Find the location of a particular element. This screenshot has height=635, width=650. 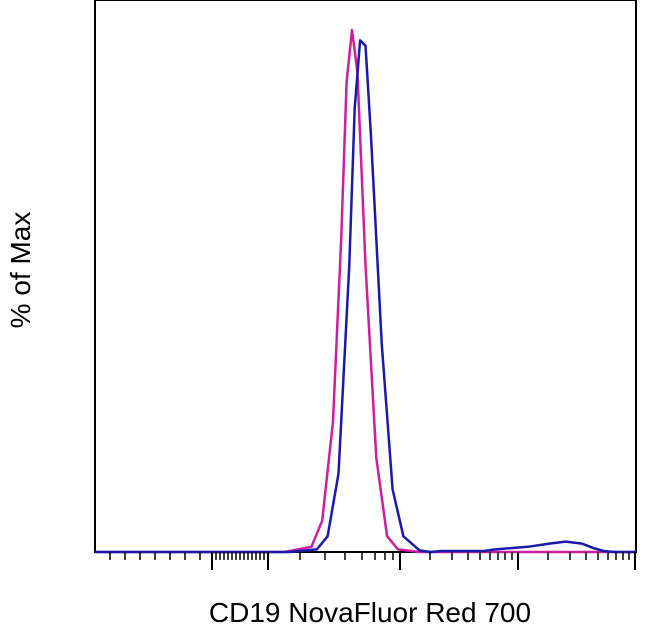

x-axis-ticks is located at coordinates (372, 561).